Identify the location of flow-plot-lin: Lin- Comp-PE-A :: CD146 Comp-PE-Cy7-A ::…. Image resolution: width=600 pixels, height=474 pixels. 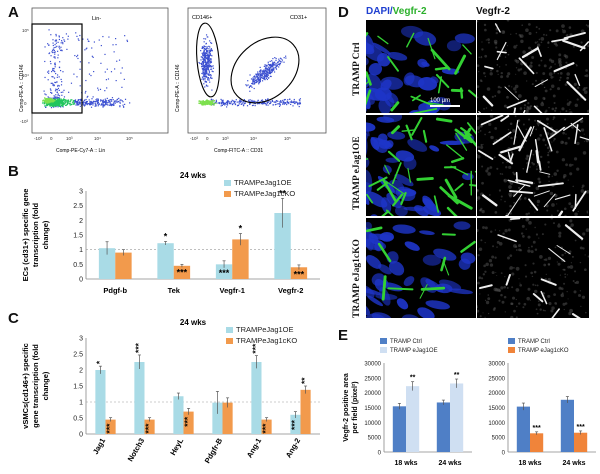
(94, 80).